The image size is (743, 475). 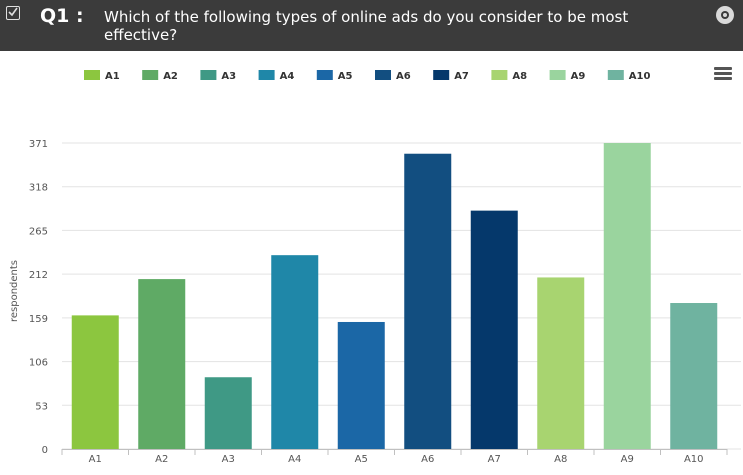 I want to click on hamburger-menu-icon, so click(x=723, y=74).